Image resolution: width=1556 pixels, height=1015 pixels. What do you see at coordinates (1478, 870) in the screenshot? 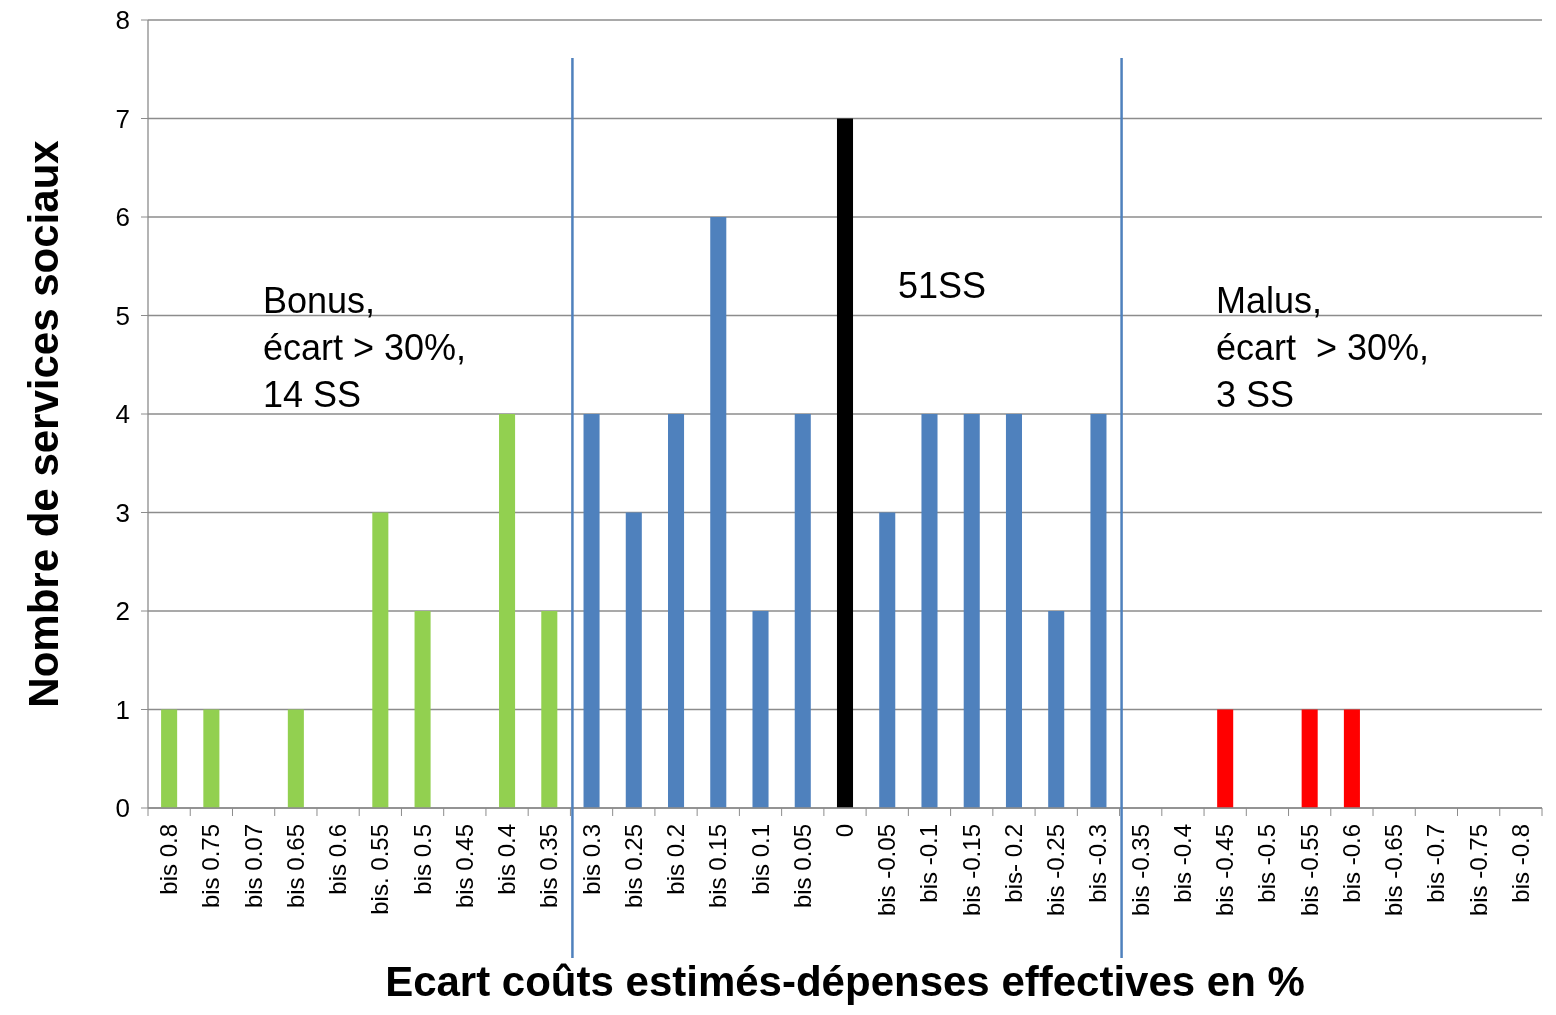
I see `x-tick-label: bis -0.75` at bounding box center [1478, 870].